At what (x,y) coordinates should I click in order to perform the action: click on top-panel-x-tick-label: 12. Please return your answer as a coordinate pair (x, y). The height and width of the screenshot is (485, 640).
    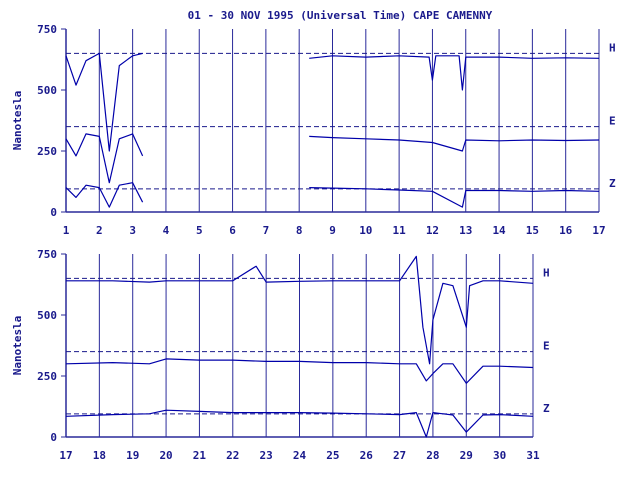
    Looking at the image, I should click on (432, 230).